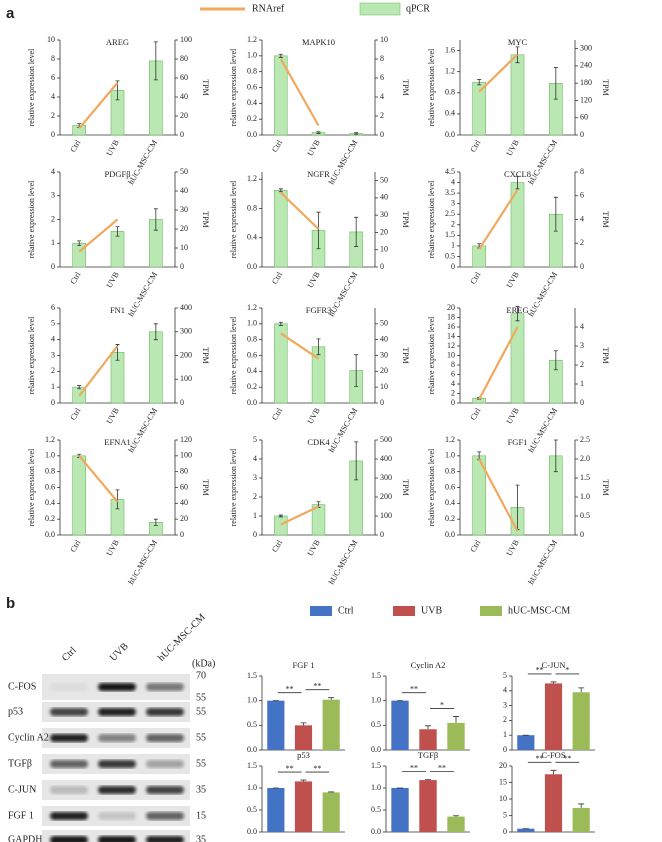 This screenshot has width=662, height=842. Describe the element at coordinates (586, 65) in the screenshot. I see `y2-tick-label: 240` at that location.